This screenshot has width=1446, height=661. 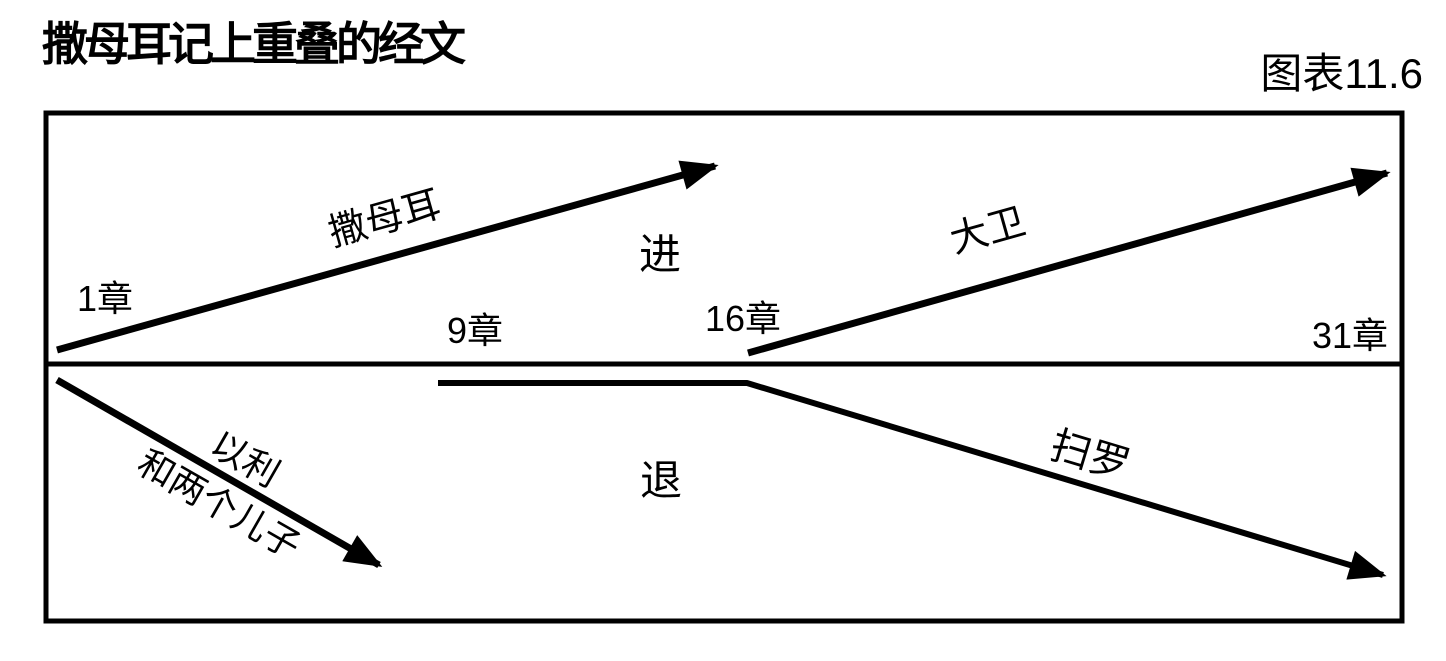 I want to click on page-title: 撒母耳记上重叠的经文, so click(x=254, y=44).